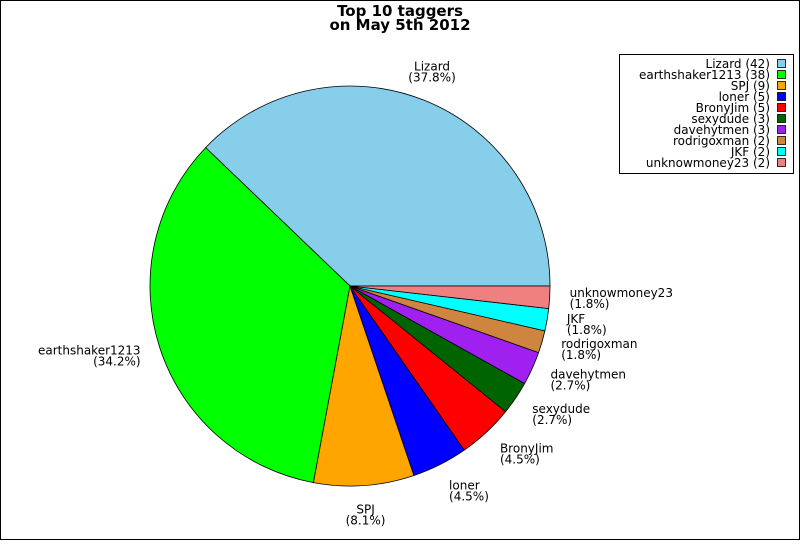 This screenshot has height=544, width=800. I want to click on legend-label: earthshaker1213 (38), so click(704, 75).